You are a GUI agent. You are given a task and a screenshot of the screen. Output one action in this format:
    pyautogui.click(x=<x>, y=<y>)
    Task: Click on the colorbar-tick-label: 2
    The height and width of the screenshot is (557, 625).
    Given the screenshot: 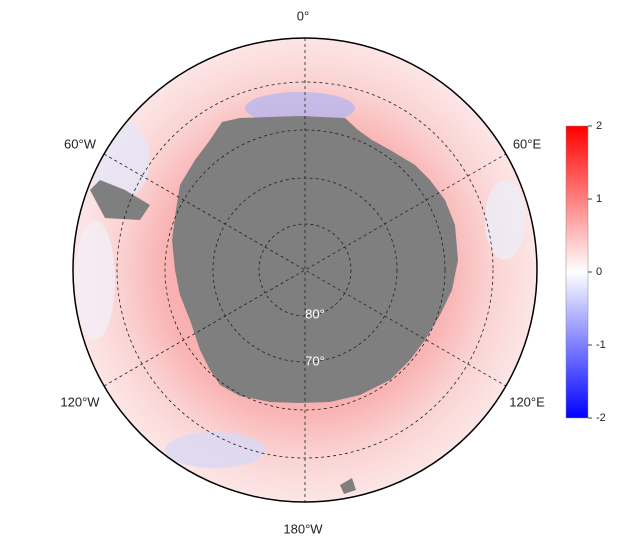 What is the action you would take?
    pyautogui.click(x=599, y=126)
    